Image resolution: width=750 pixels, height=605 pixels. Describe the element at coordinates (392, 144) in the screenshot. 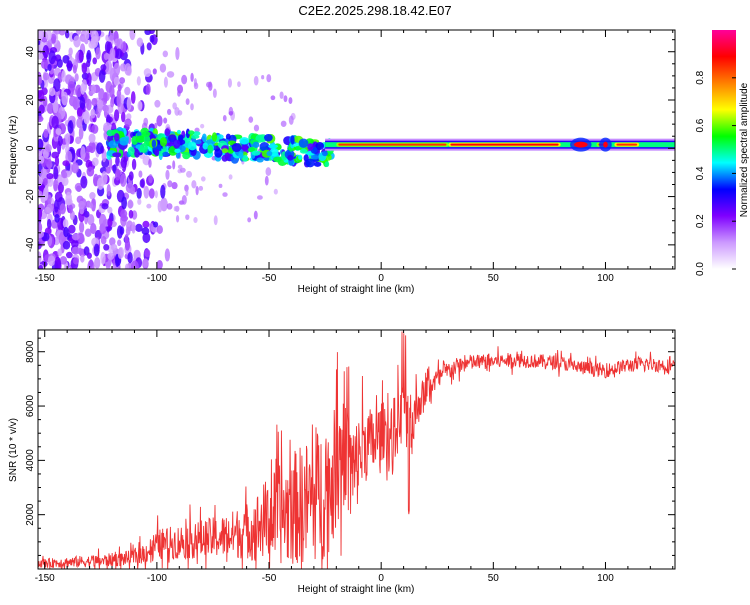

I see `tone-band-core` at that location.